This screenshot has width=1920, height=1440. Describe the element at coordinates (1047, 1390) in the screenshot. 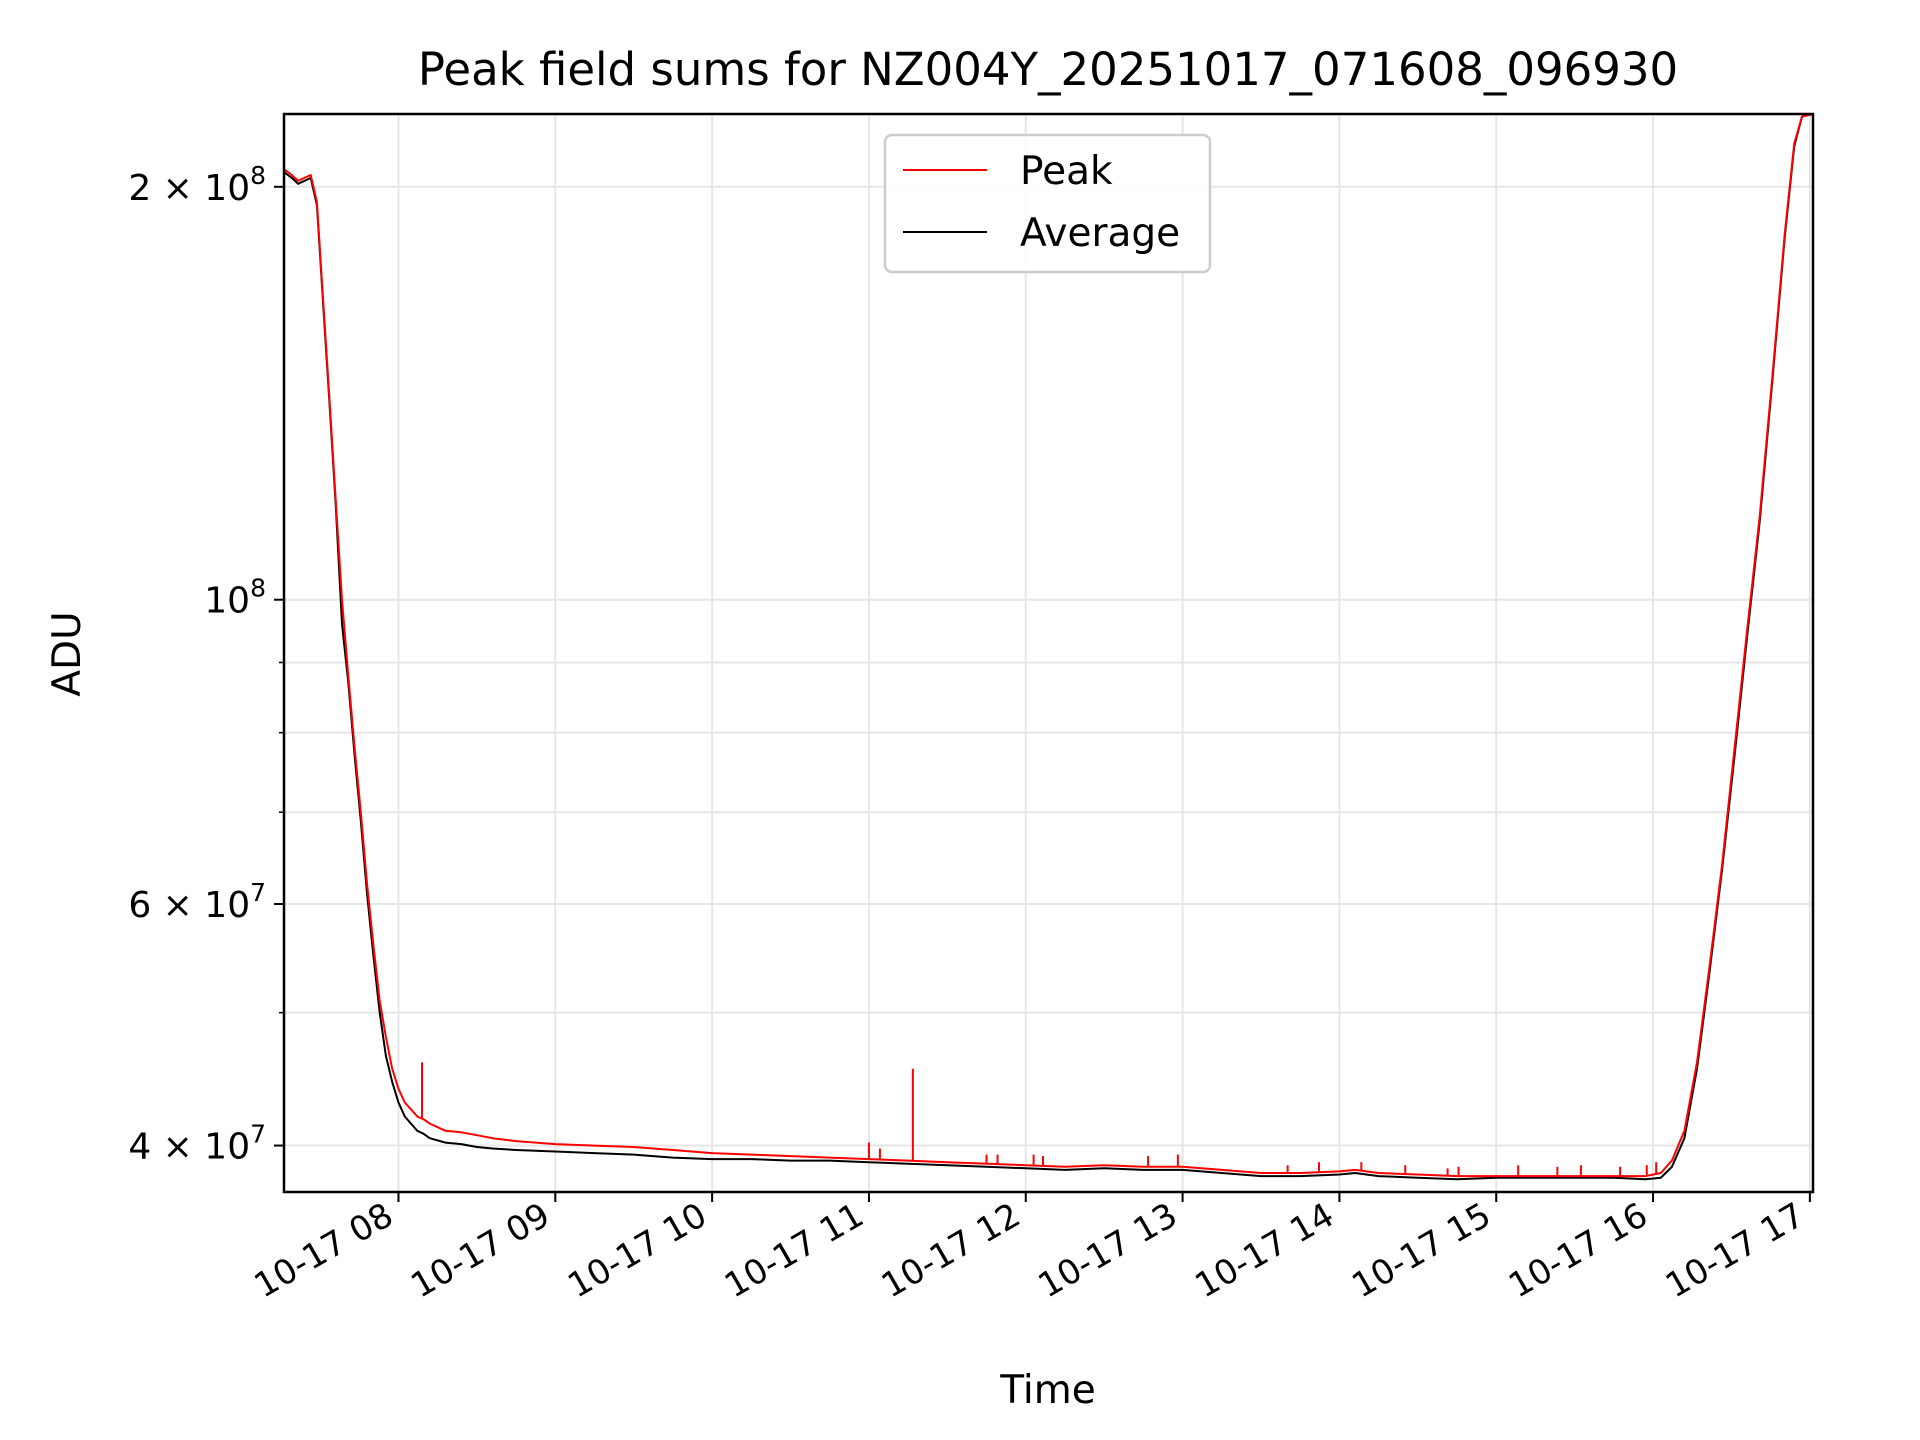

I see `x-axis-label: Time` at that location.